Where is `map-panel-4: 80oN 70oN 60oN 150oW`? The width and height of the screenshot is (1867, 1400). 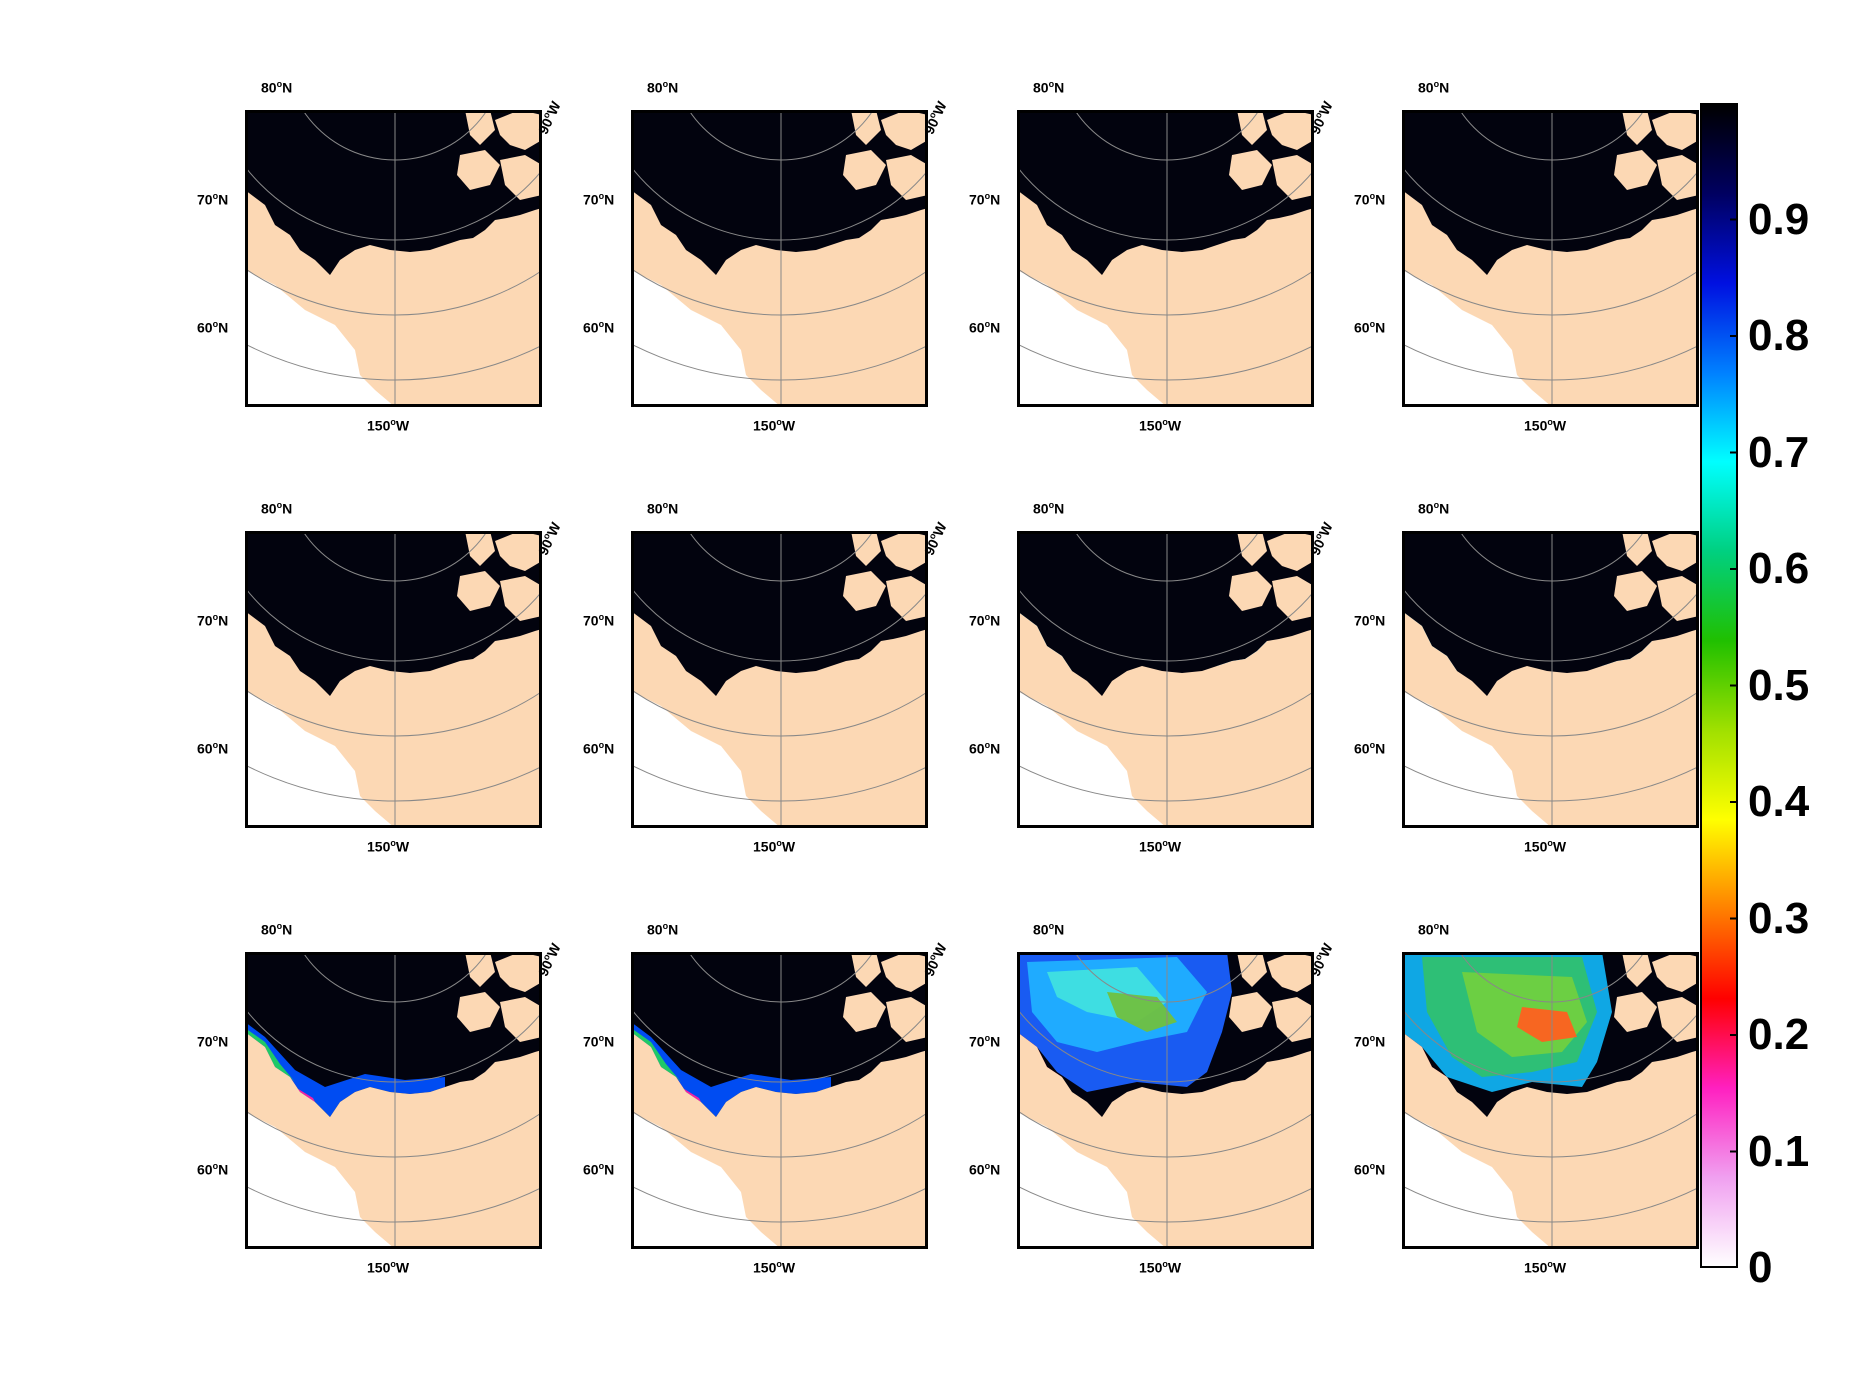
map-panel-4: 80oN 70oN 60oN 150oW is located at coordinates (1526, 256).